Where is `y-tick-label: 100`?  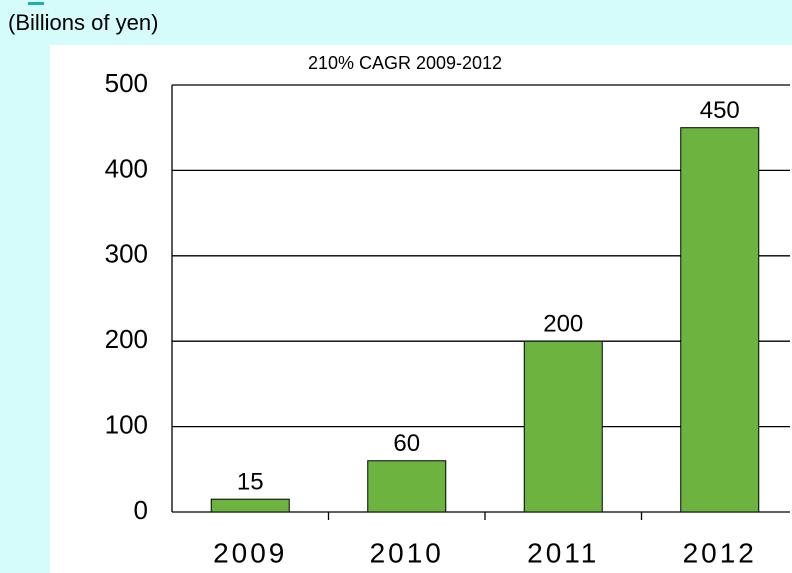 y-tick-label: 100 is located at coordinates (126, 424).